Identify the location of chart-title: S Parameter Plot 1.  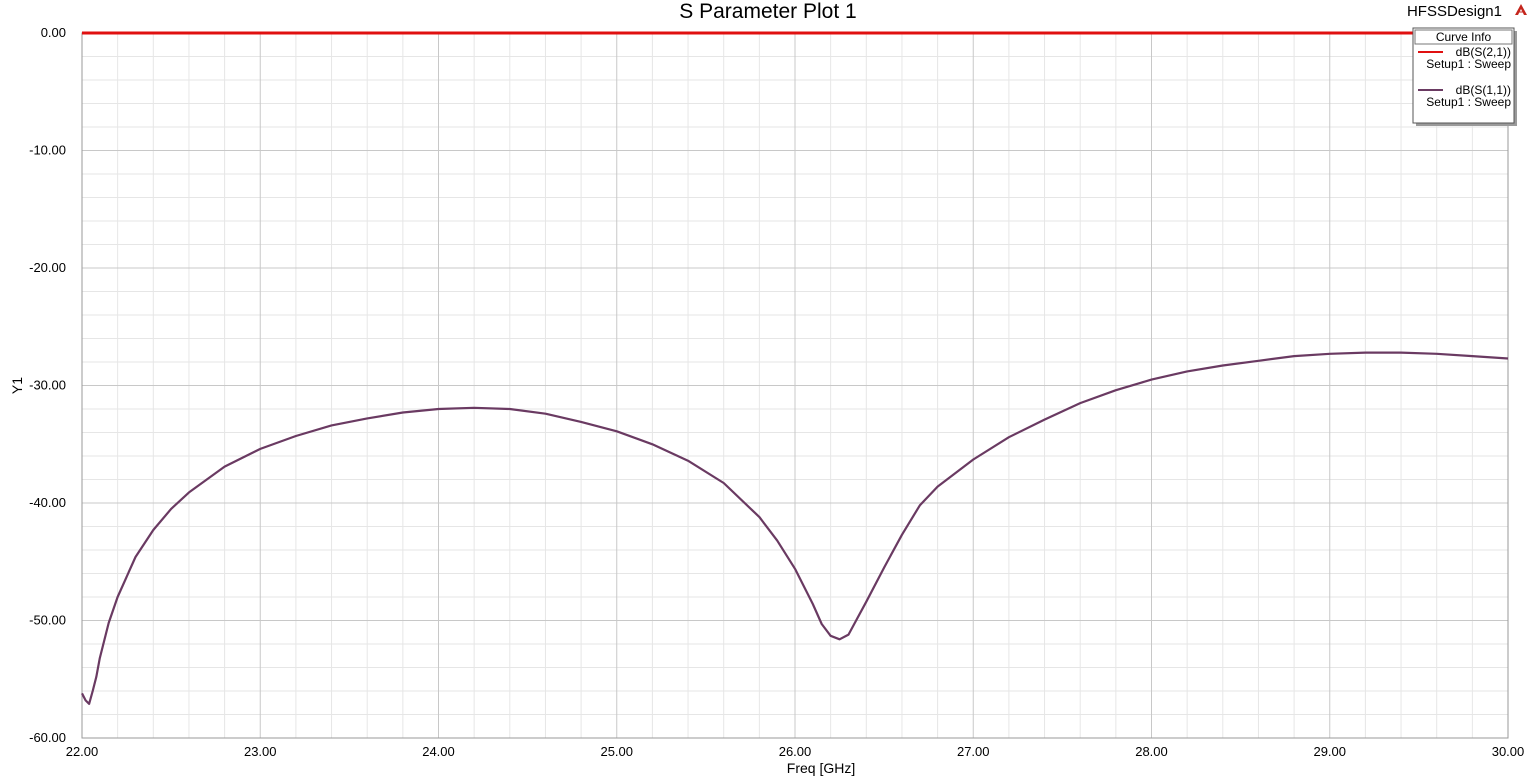
(767, 11).